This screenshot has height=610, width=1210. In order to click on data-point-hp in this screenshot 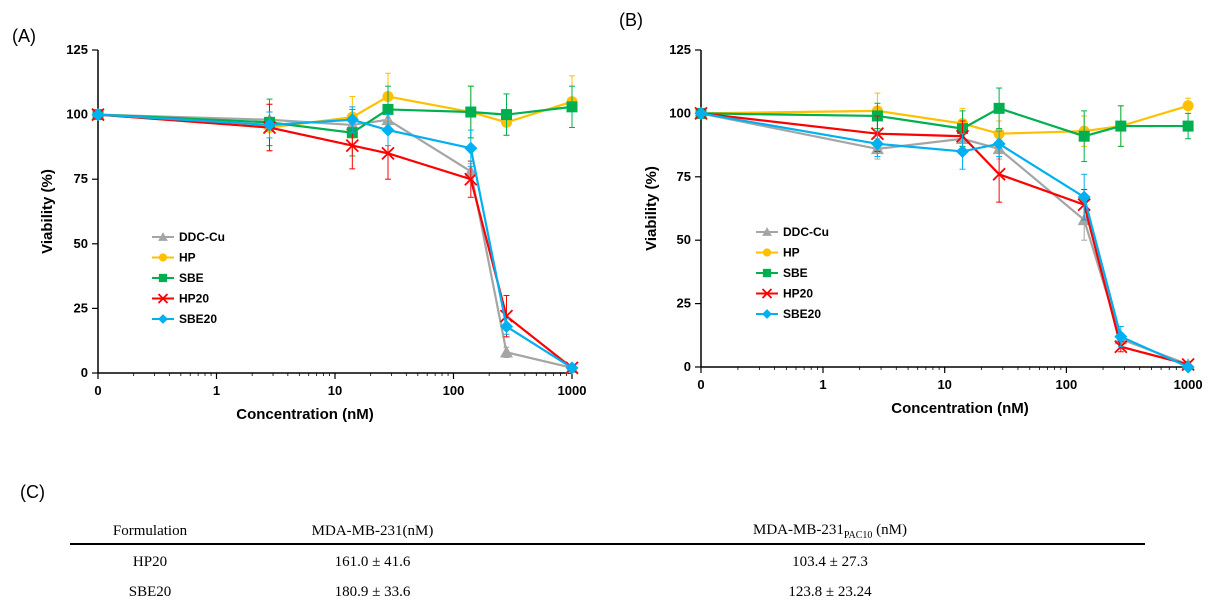, I will do `click(1188, 106)`.